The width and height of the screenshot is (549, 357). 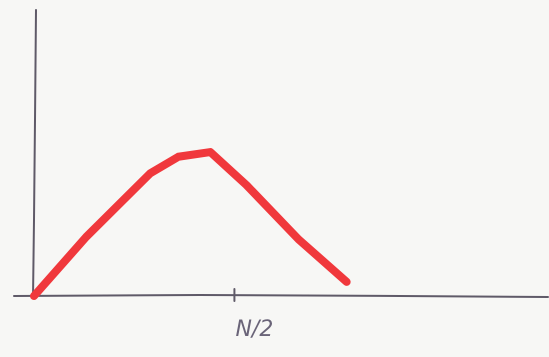 What do you see at coordinates (34, 154) in the screenshot?
I see `y-axis-line` at bounding box center [34, 154].